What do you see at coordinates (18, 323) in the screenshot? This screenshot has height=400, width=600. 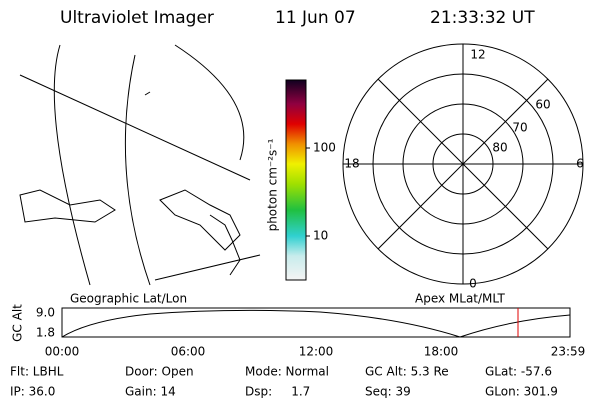 I see `orbit-ylabel: GC Alt` at bounding box center [18, 323].